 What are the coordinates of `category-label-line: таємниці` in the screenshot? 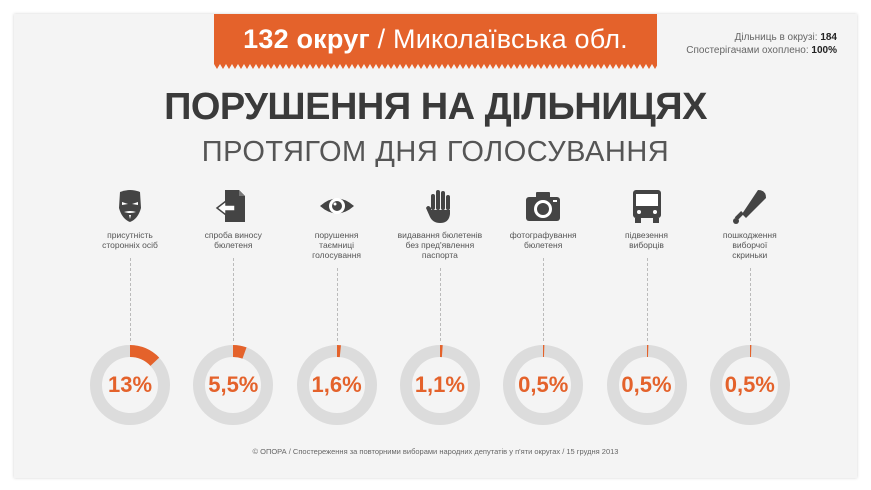 It's located at (337, 245).